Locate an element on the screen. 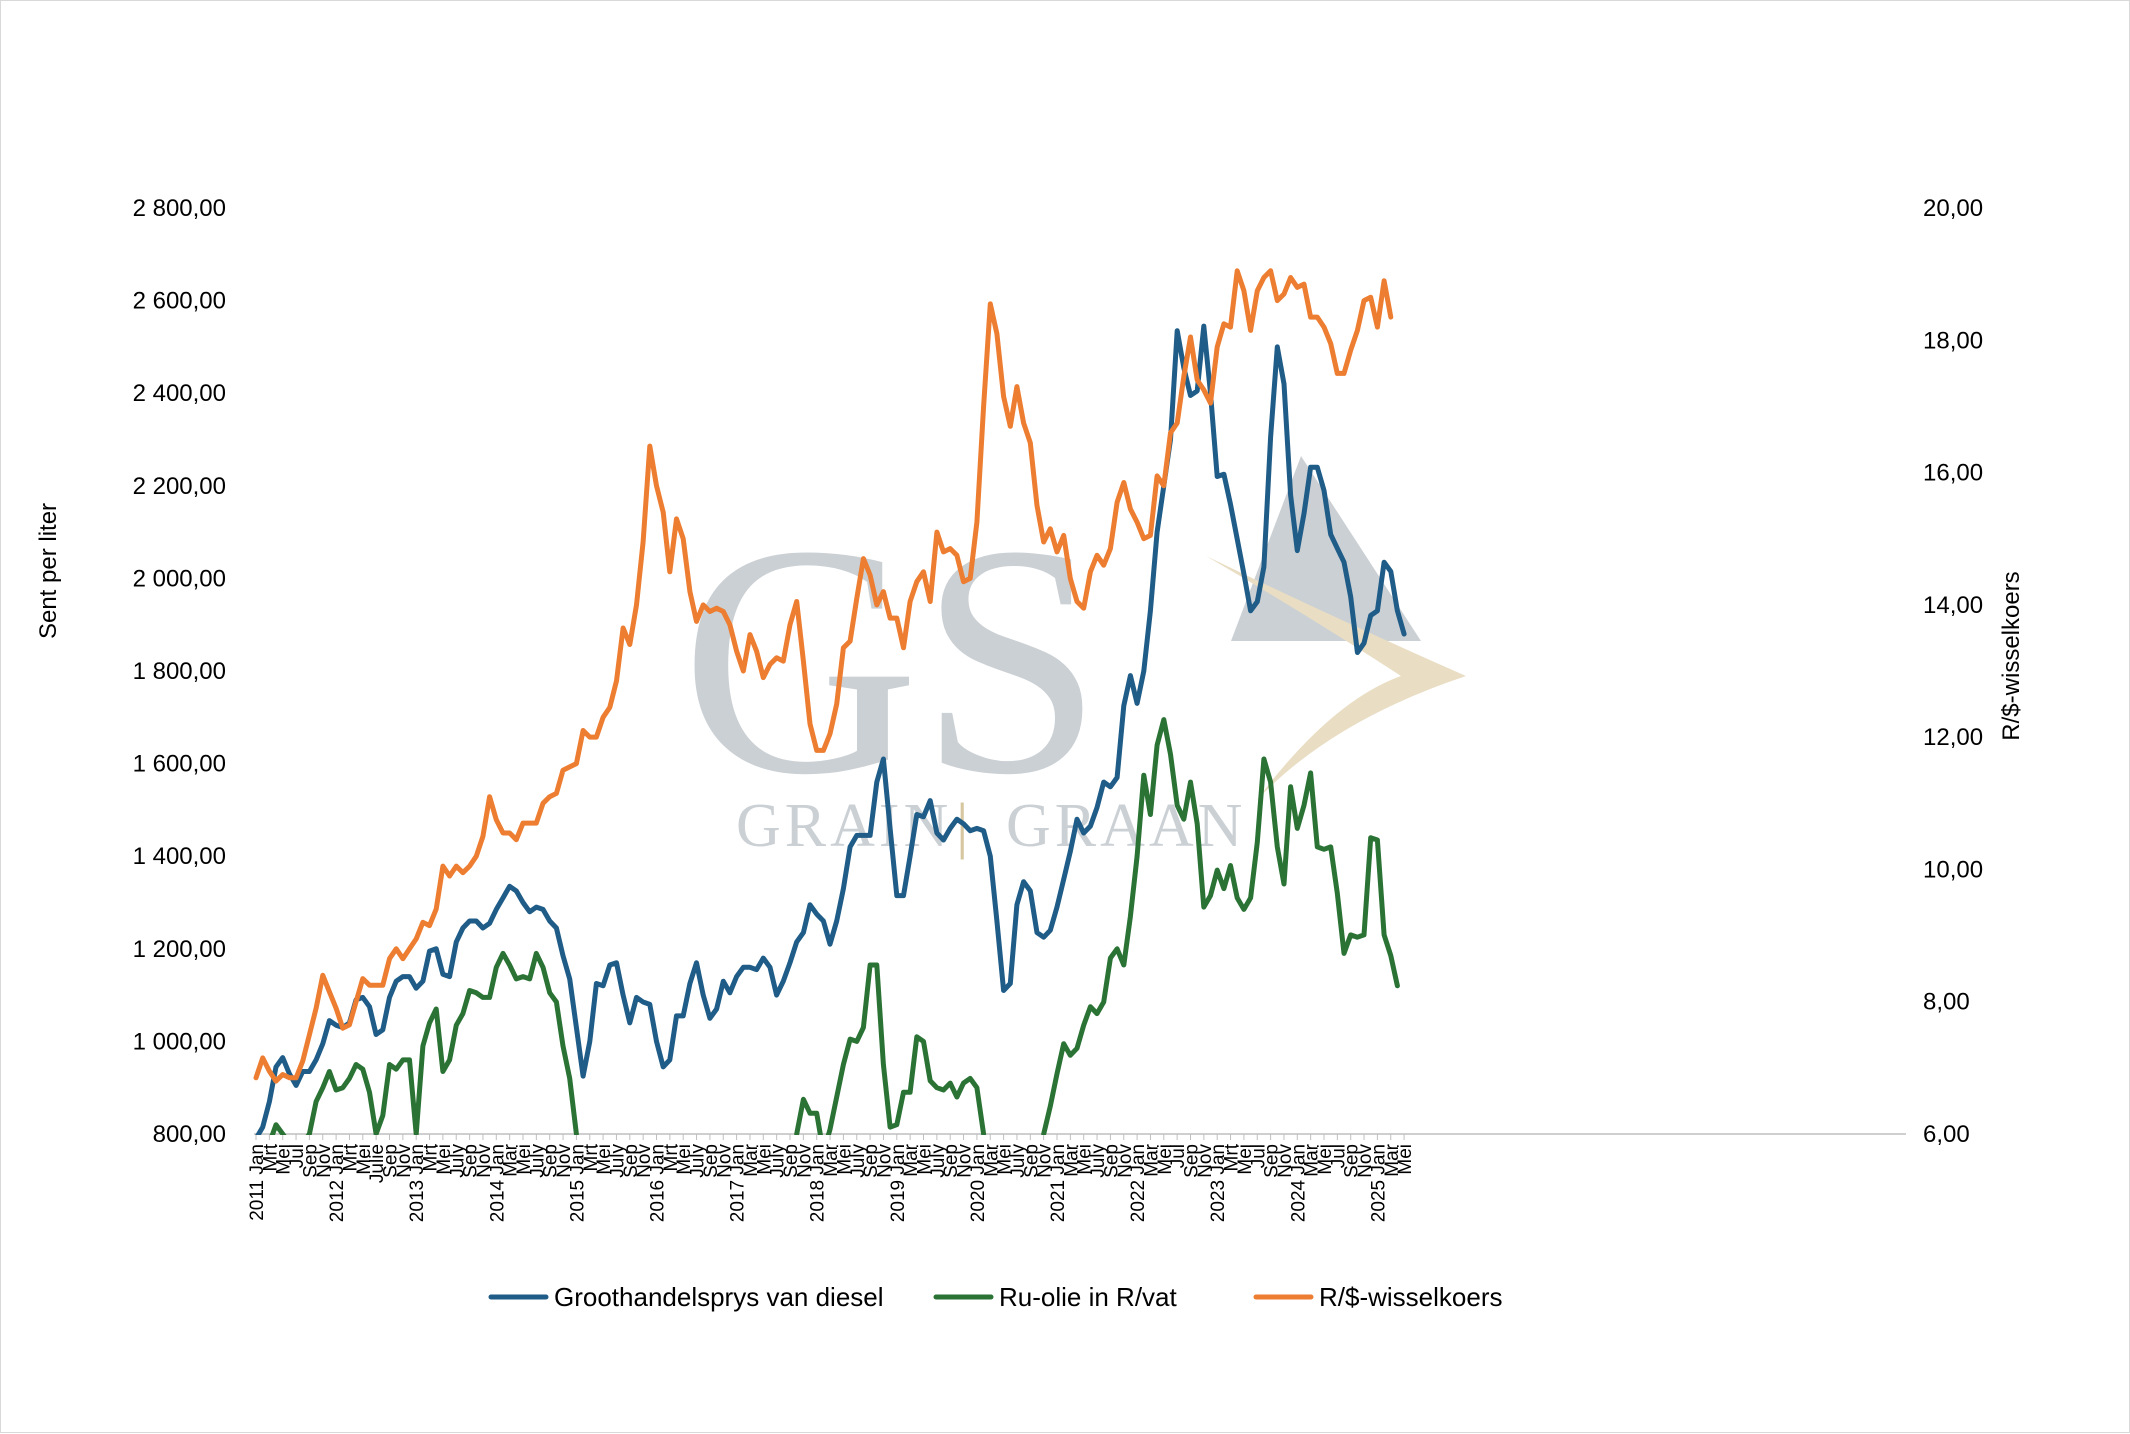  x-tick-label: 2022 Jan is located at coordinates (1138, 1183).